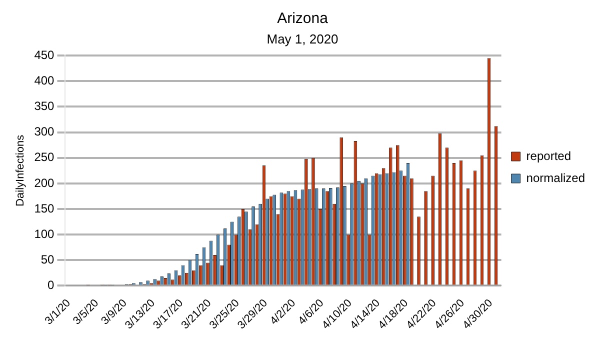 The height and width of the screenshot is (340, 605). What do you see at coordinates (44, 106) in the screenshot?
I see `y-tick-label: 350` at bounding box center [44, 106].